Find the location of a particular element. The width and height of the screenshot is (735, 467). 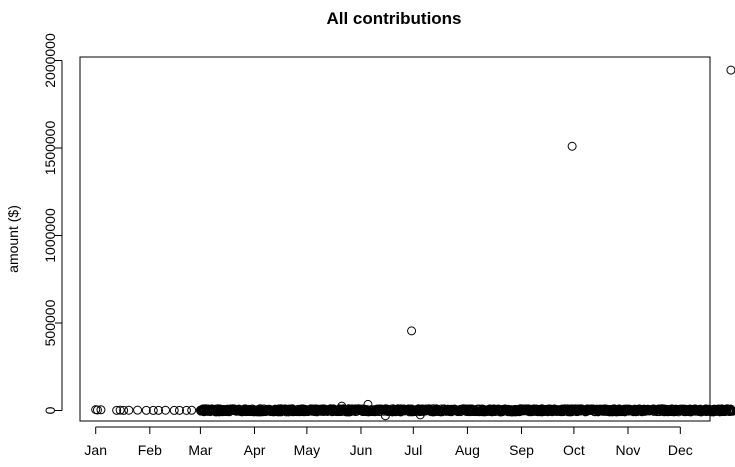

y-tick-label: 0 is located at coordinates (50, 410).